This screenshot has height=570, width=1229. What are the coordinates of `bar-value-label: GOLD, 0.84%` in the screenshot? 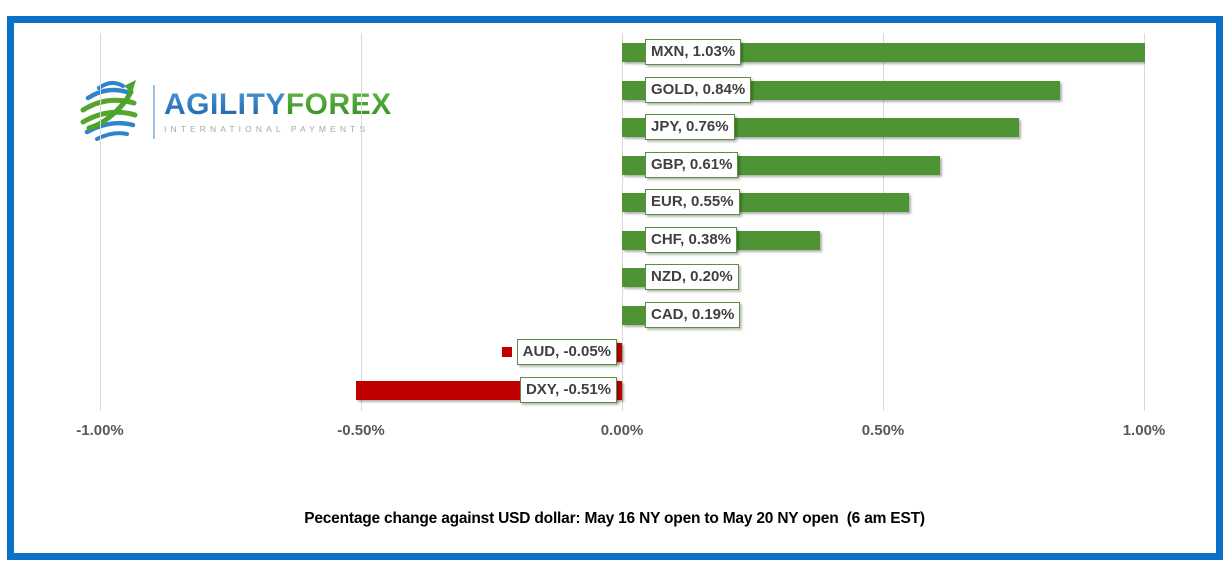 It's located at (698, 90).